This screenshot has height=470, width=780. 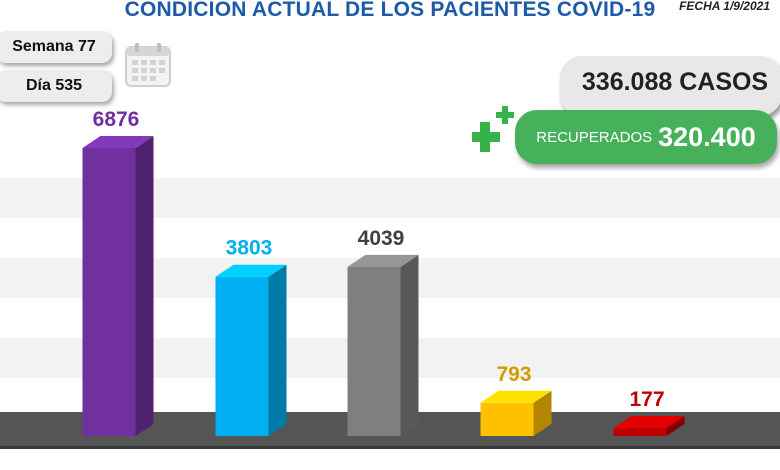 I want to click on cases-panel, so click(x=670, y=86).